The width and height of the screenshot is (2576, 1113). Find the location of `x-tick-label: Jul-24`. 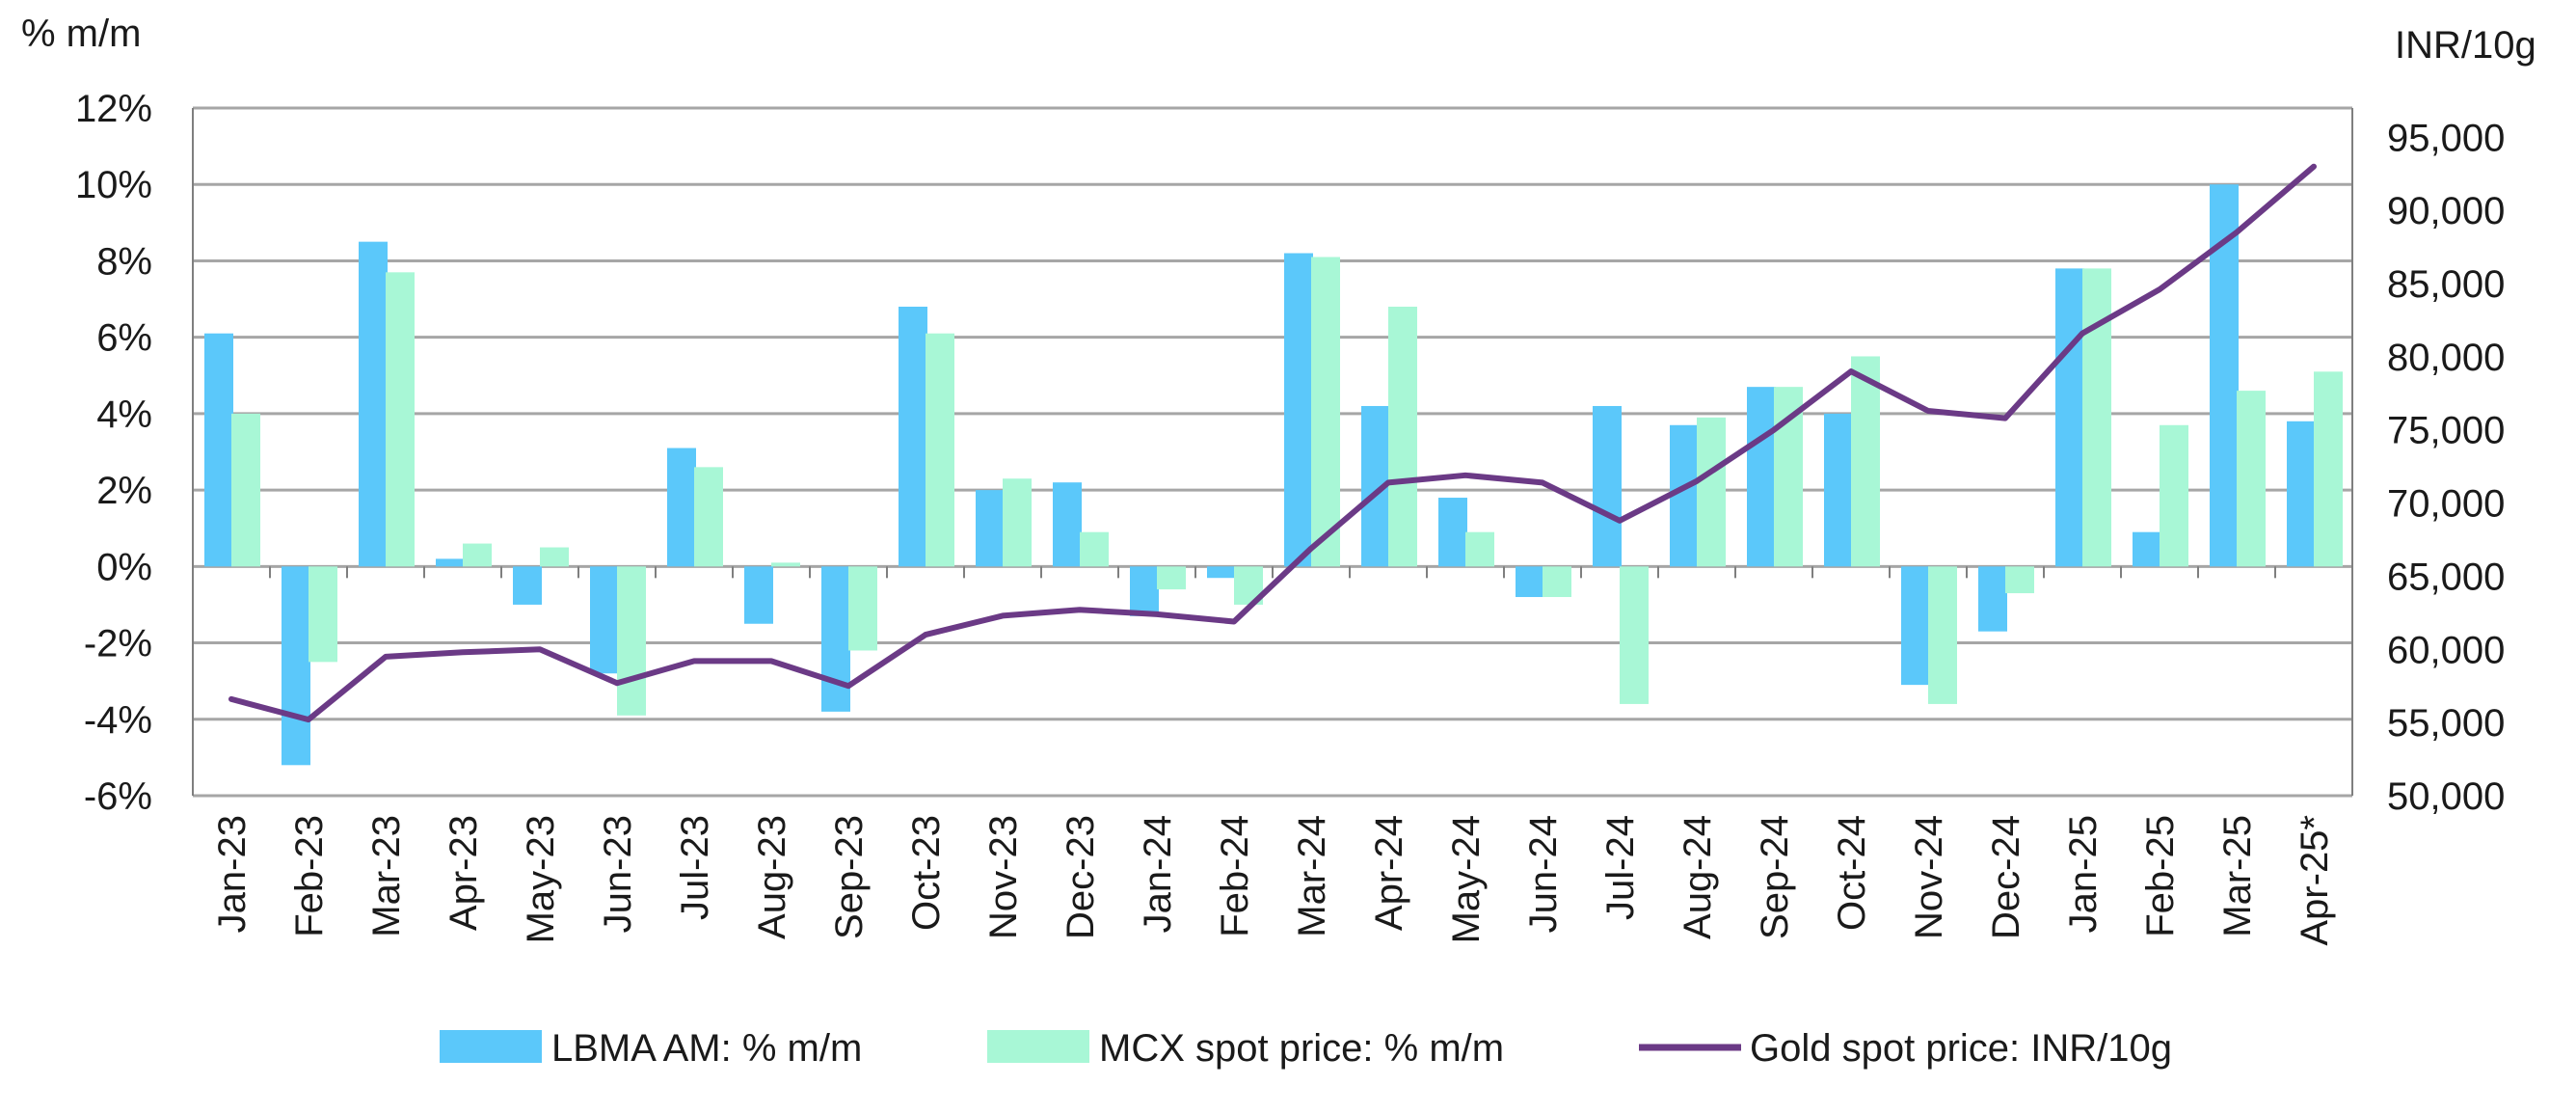

x-tick-label: Jul-24 is located at coordinates (1621, 867).